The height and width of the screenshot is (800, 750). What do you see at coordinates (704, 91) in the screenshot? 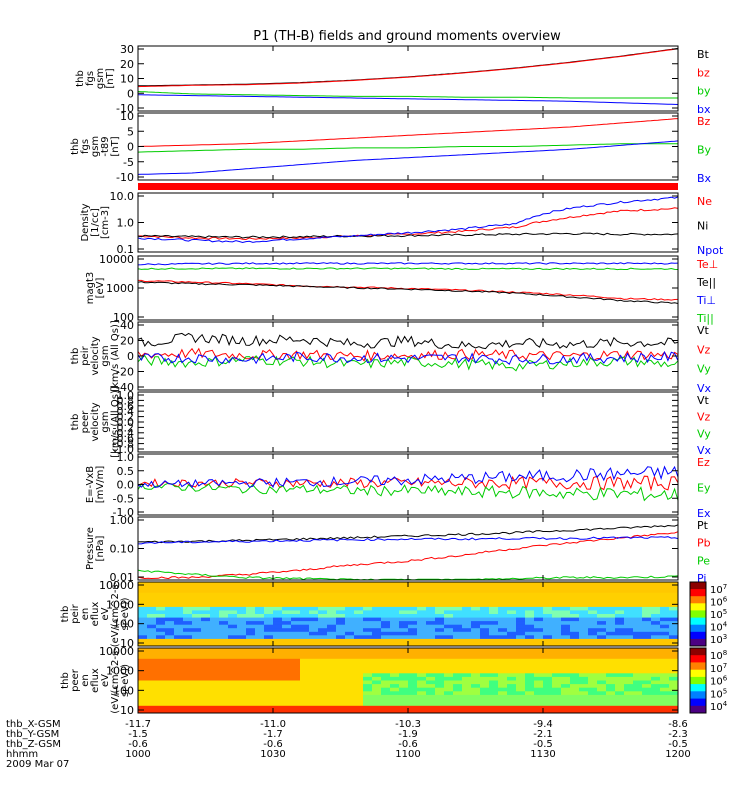
I see `legend-label: by` at bounding box center [704, 91].